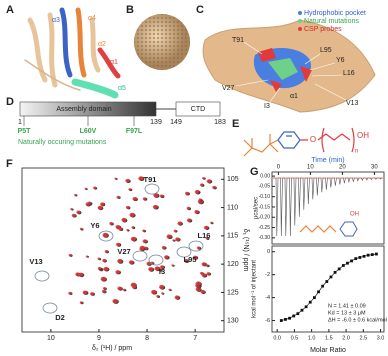 This screenshot has height=356, width=388. What do you see at coordinates (357, 320) in the screenshot?
I see `fit-parameter: ΔH = -6.0 ± 0.6 kcal/mol` at bounding box center [357, 320].